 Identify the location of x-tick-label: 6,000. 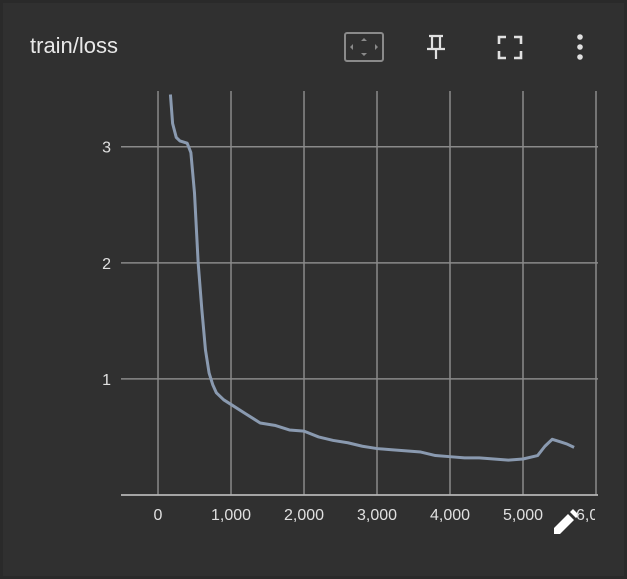
(596, 515).